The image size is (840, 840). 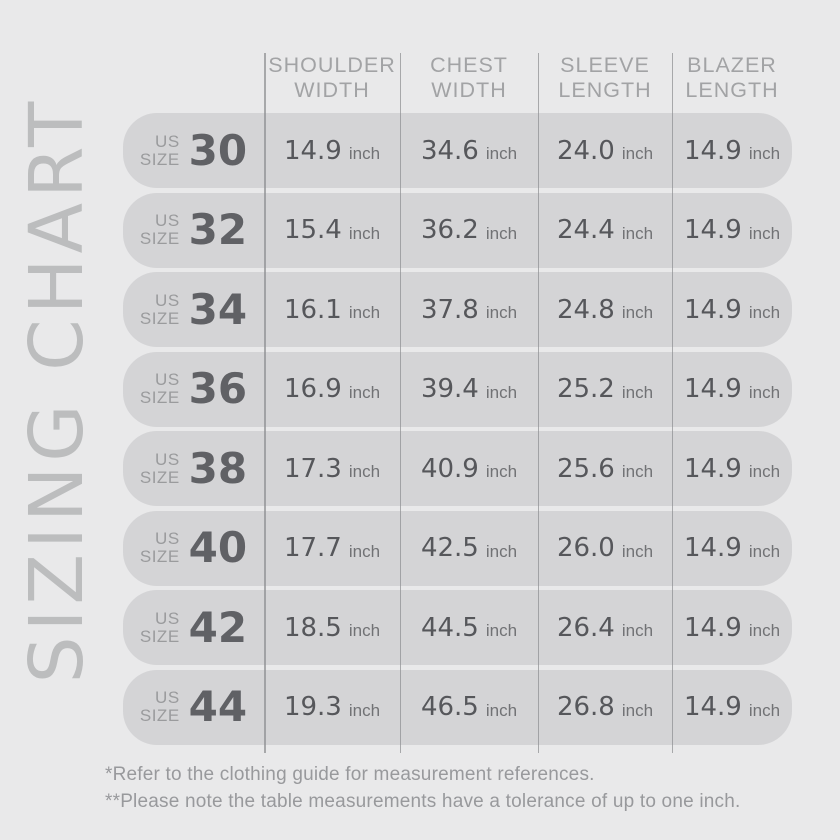 What do you see at coordinates (449, 468) in the screenshot?
I see `measurement-value: 40.9` at bounding box center [449, 468].